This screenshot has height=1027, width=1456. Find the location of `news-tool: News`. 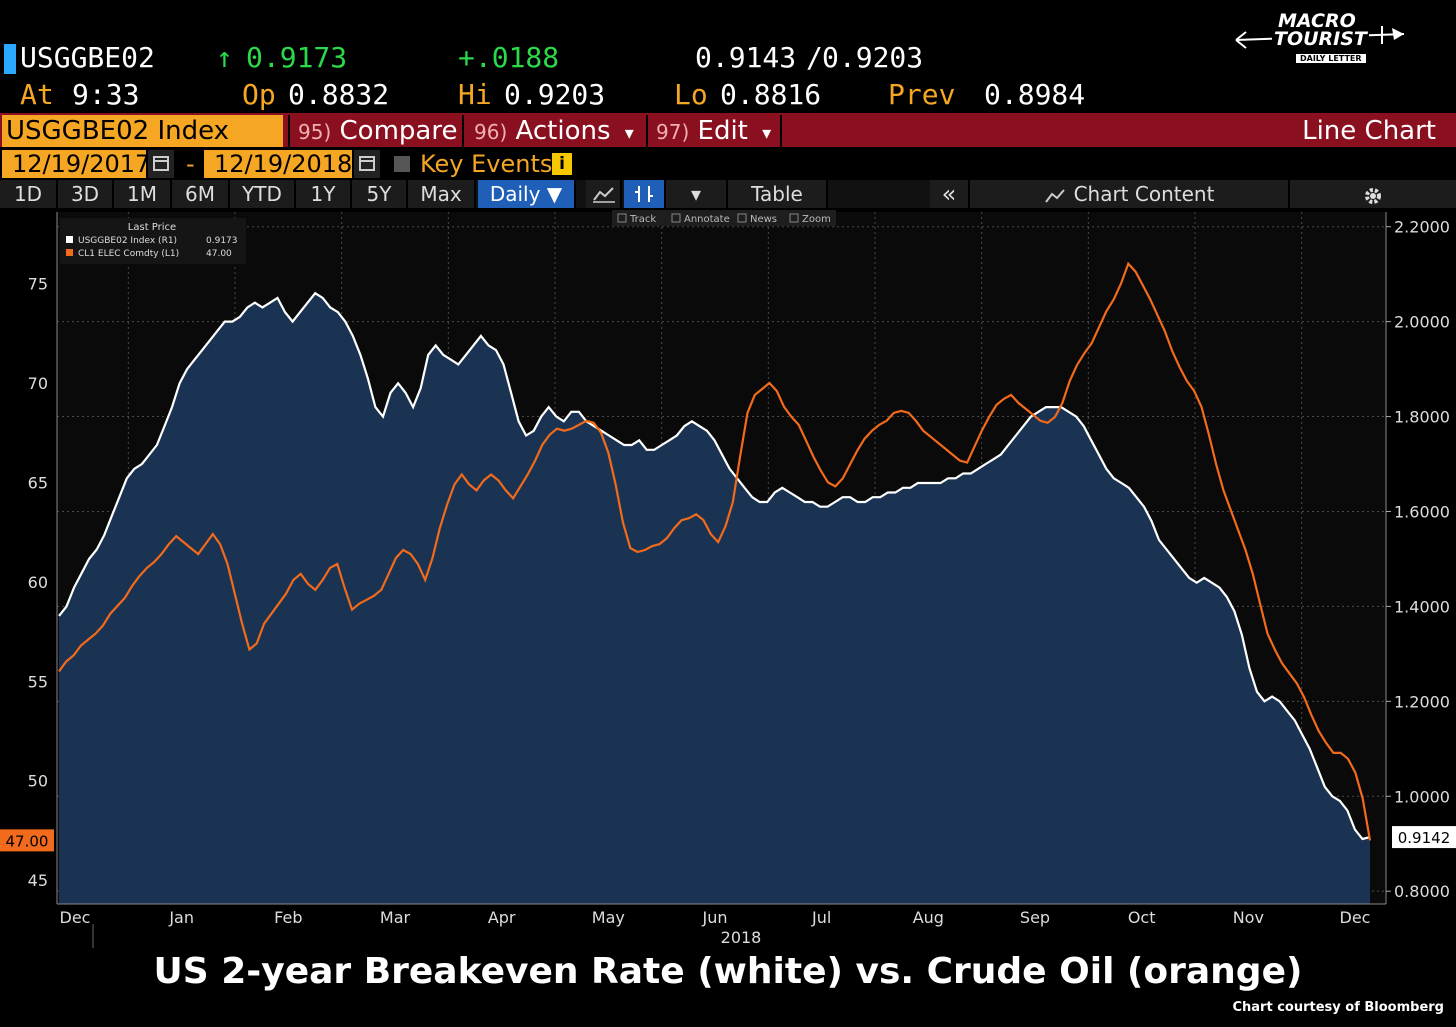

news-tool: News is located at coordinates (763, 219).